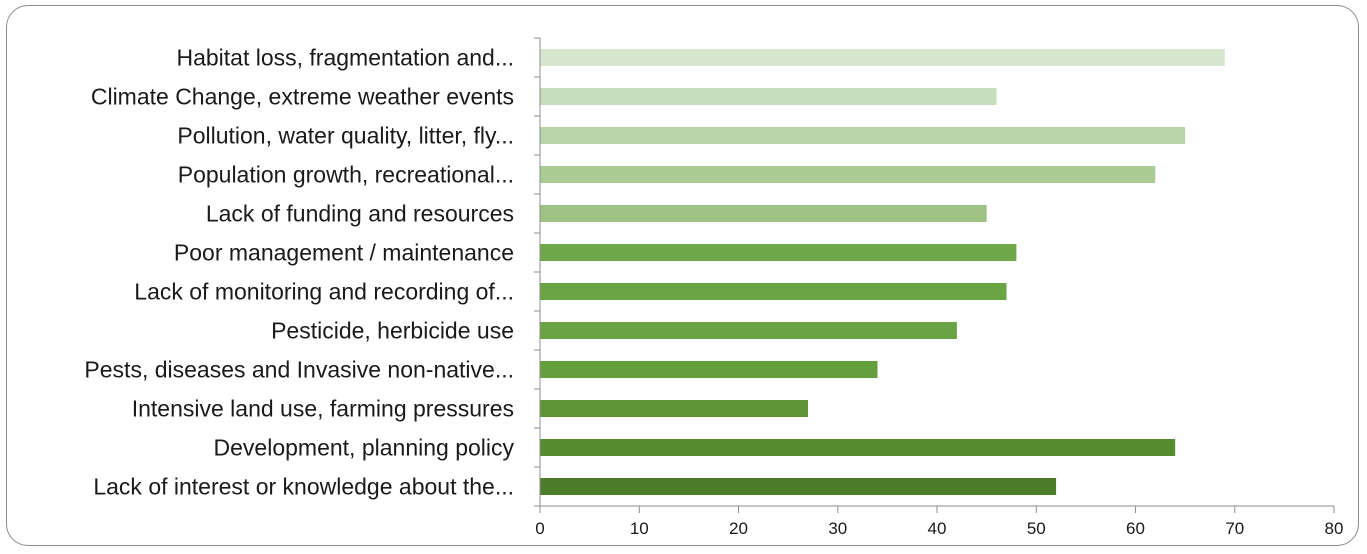 The width and height of the screenshot is (1367, 554). I want to click on x-tick-label-0: 0, so click(539, 528).